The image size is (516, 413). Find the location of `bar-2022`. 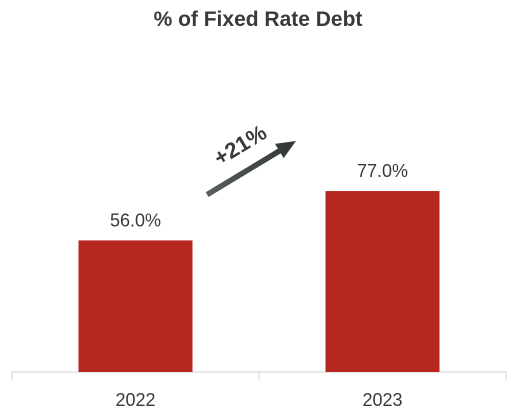

bar-2022 is located at coordinates (135, 306).